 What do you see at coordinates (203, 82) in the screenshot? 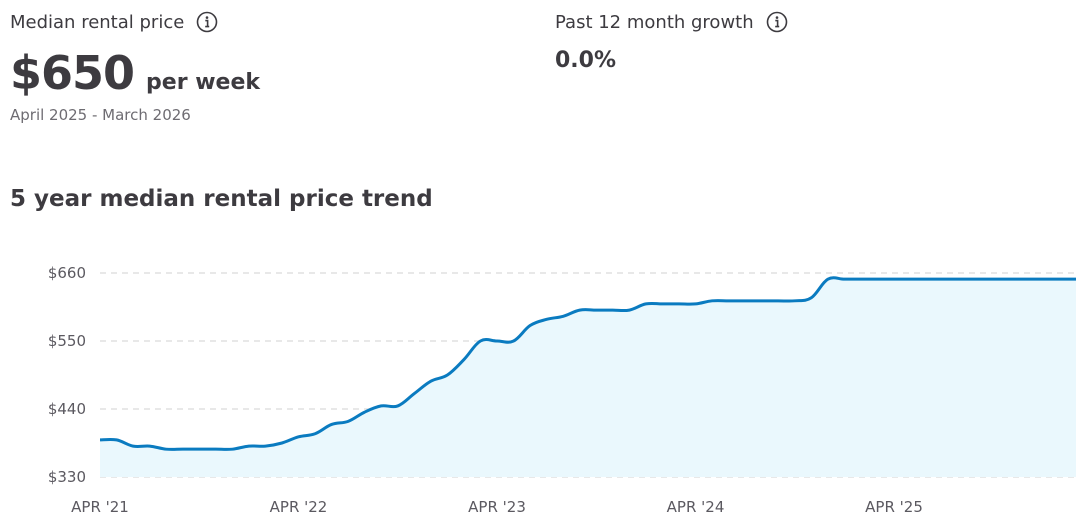
I see `median-price-unit: per week` at bounding box center [203, 82].